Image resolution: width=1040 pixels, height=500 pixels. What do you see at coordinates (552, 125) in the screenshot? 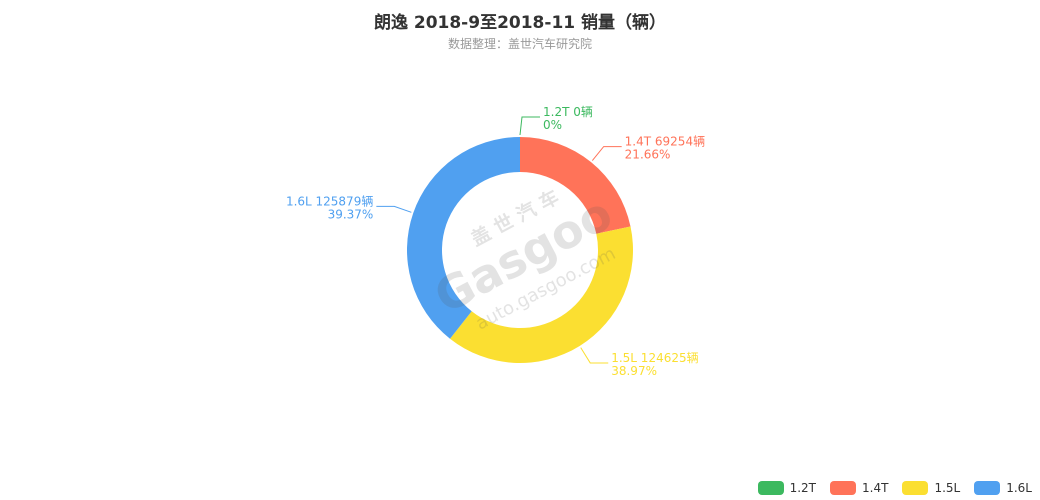
I see `label-percent-1-2t: 0%` at bounding box center [552, 125].